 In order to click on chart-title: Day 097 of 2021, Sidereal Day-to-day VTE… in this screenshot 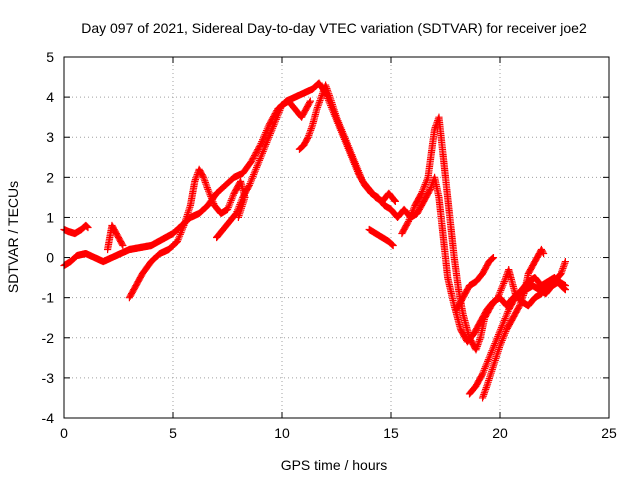, I will do `click(334, 28)`.